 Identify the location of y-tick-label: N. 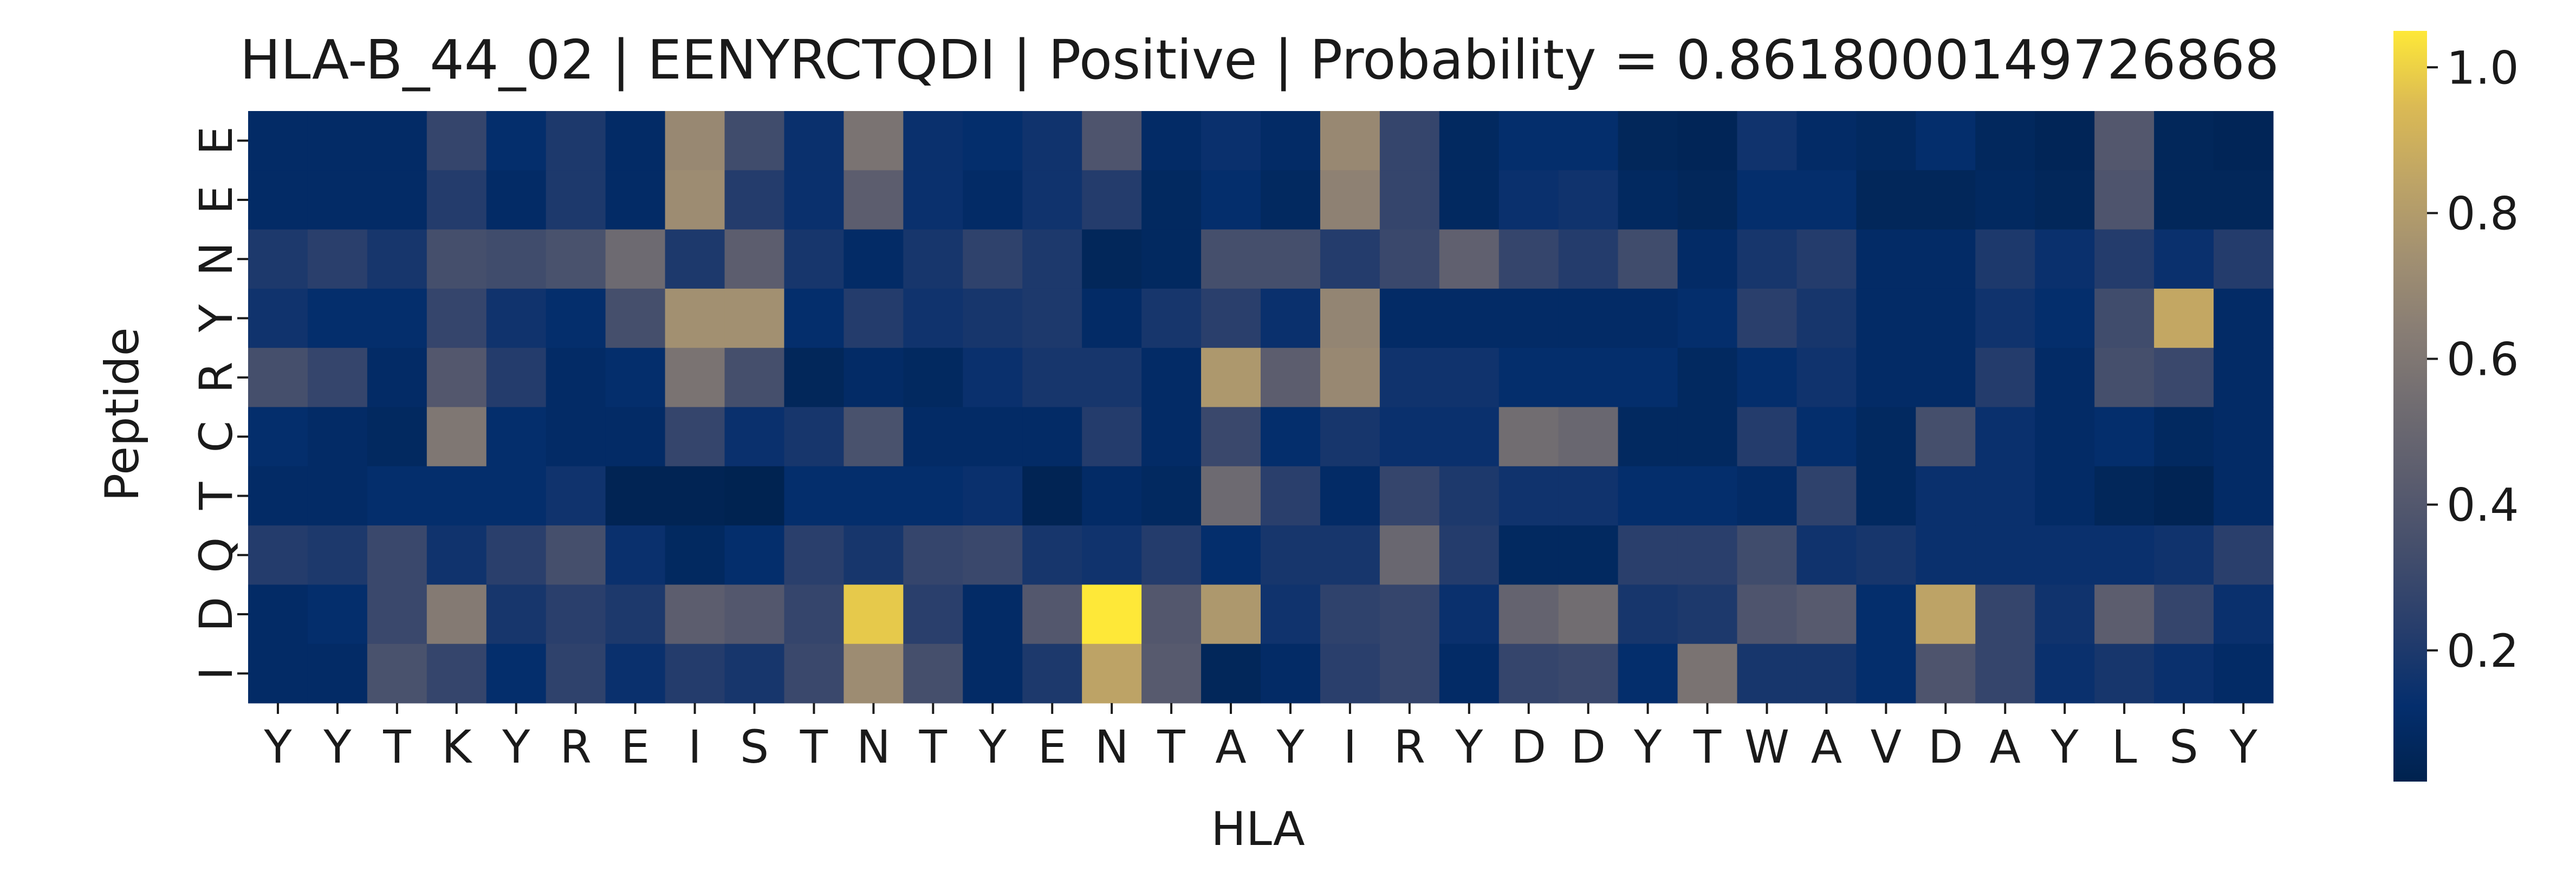
(216, 259).